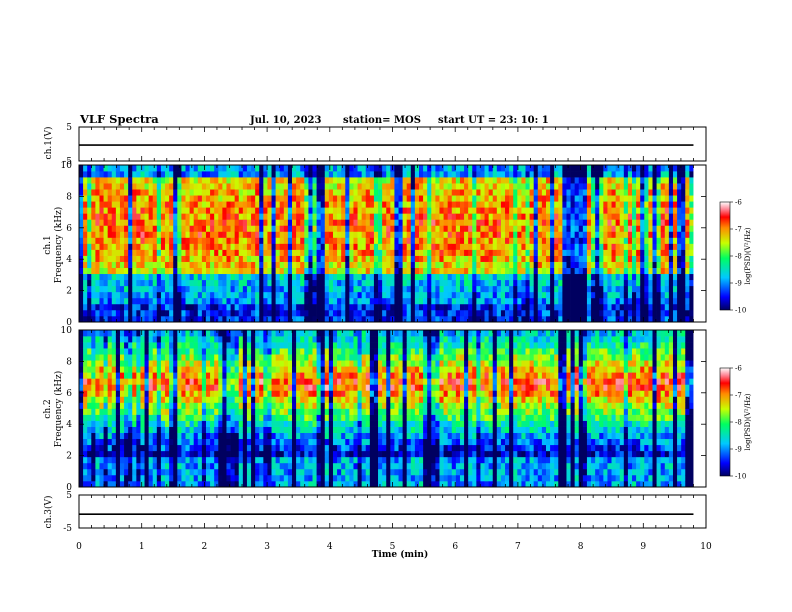 This screenshot has height=612, width=792. Describe the element at coordinates (119, 119) in the screenshot. I see `figure-title: VLF Spectra` at that location.